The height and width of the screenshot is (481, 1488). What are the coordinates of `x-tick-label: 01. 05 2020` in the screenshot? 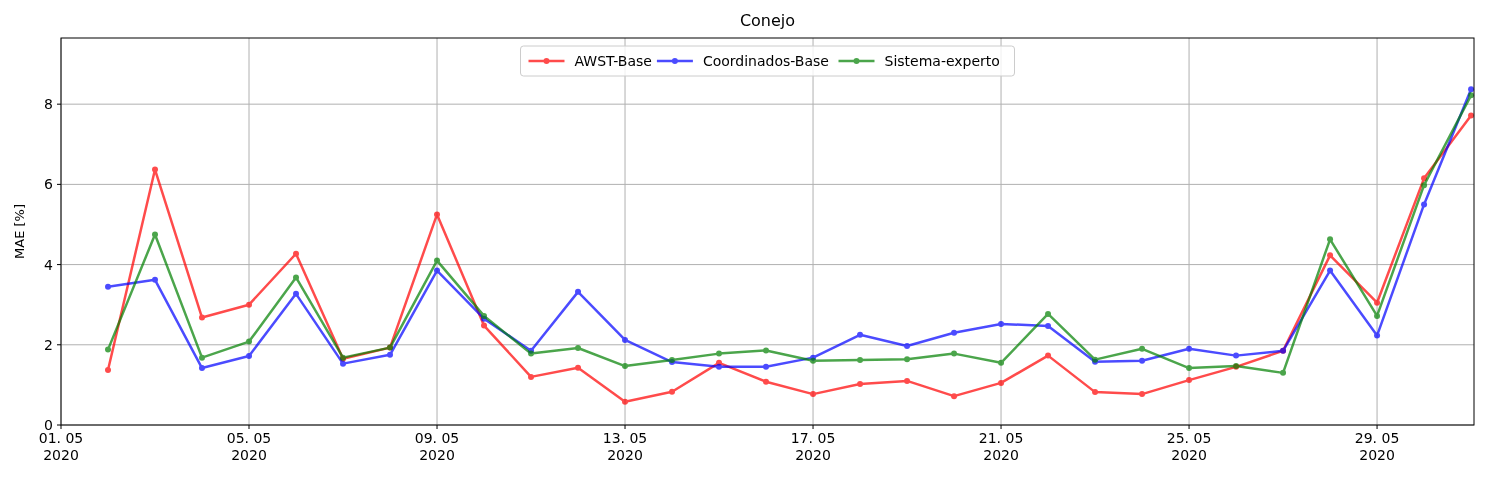 It's located at (61, 446).